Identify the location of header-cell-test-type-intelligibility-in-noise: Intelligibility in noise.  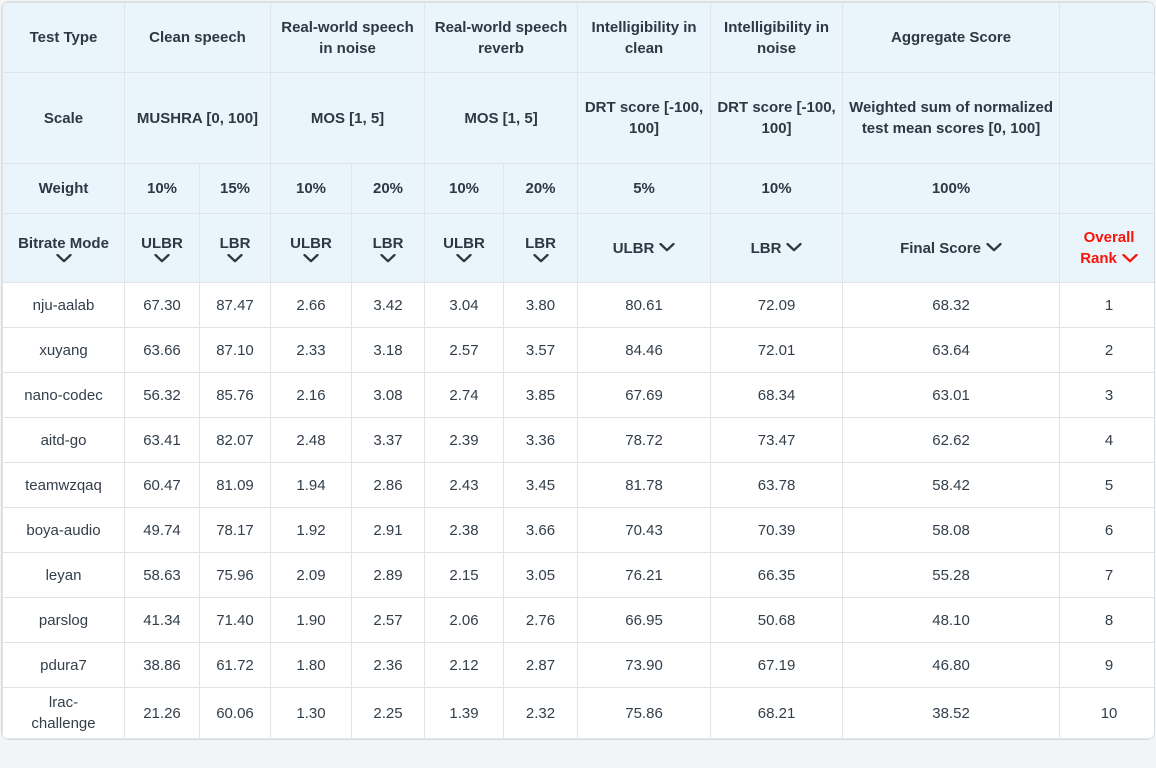
(777, 37).